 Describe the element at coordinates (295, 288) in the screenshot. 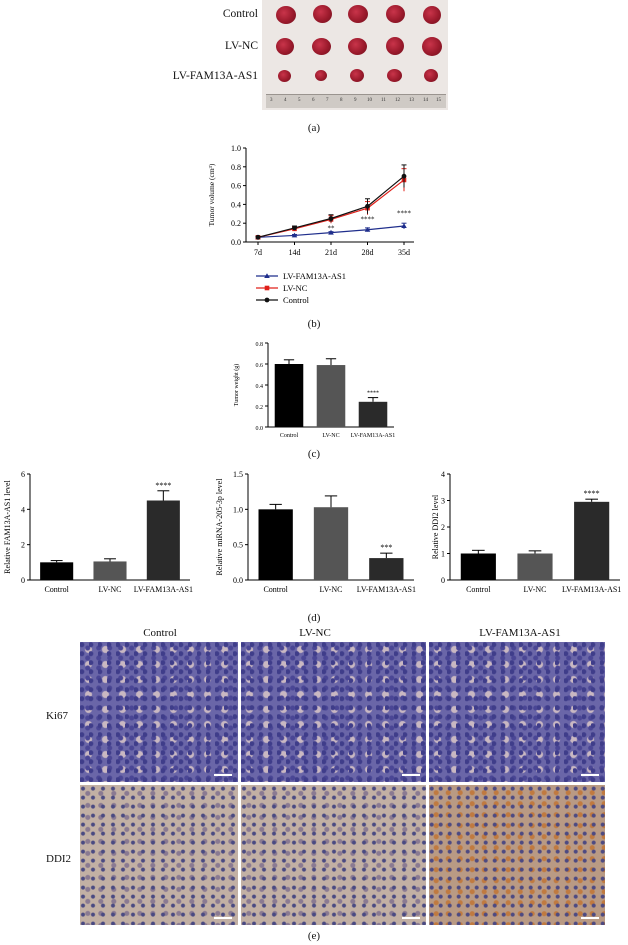

I see `legend-label: LV-NC` at that location.